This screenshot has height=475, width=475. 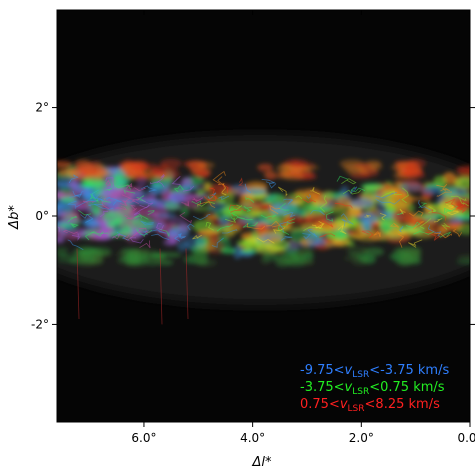 What do you see at coordinates (261, 462) in the screenshot?
I see `x-axis-label: Δl*` at bounding box center [261, 462].